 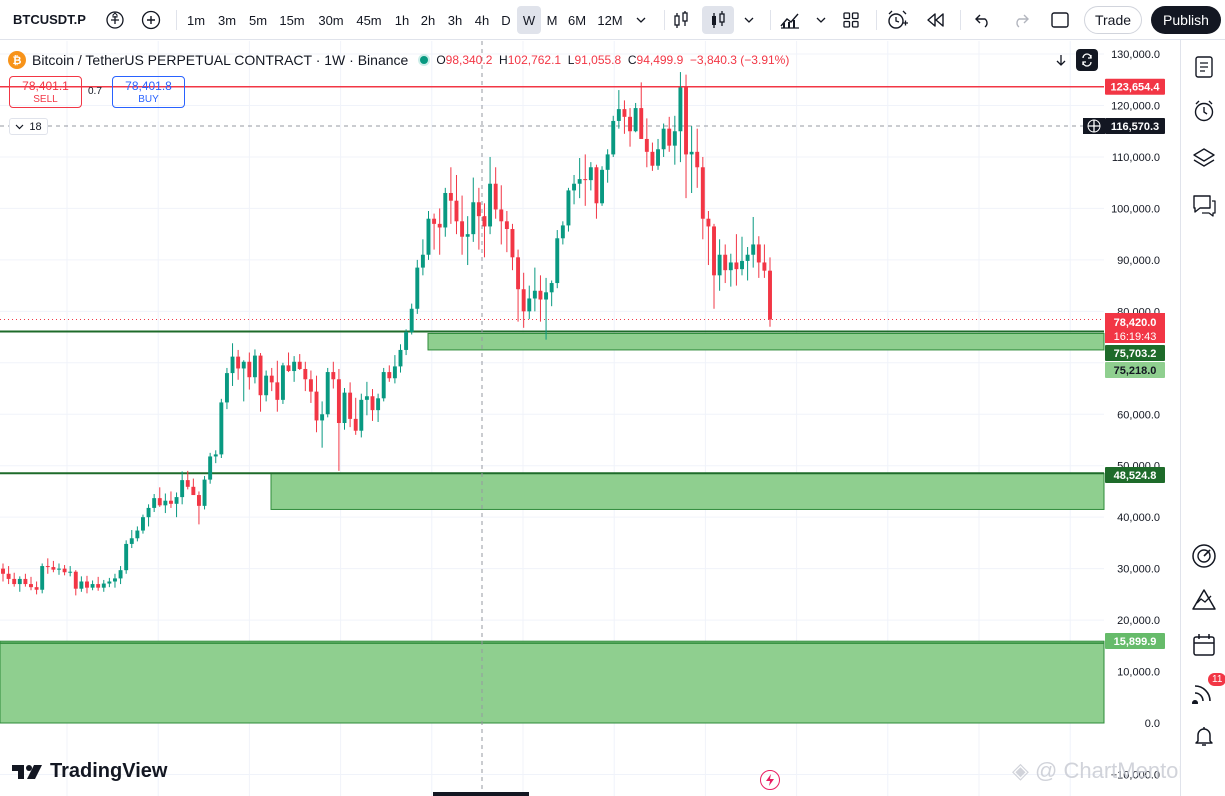 What do you see at coordinates (821, 20) in the screenshot?
I see `indicators-dropdown-chevron-icon` at bounding box center [821, 20].